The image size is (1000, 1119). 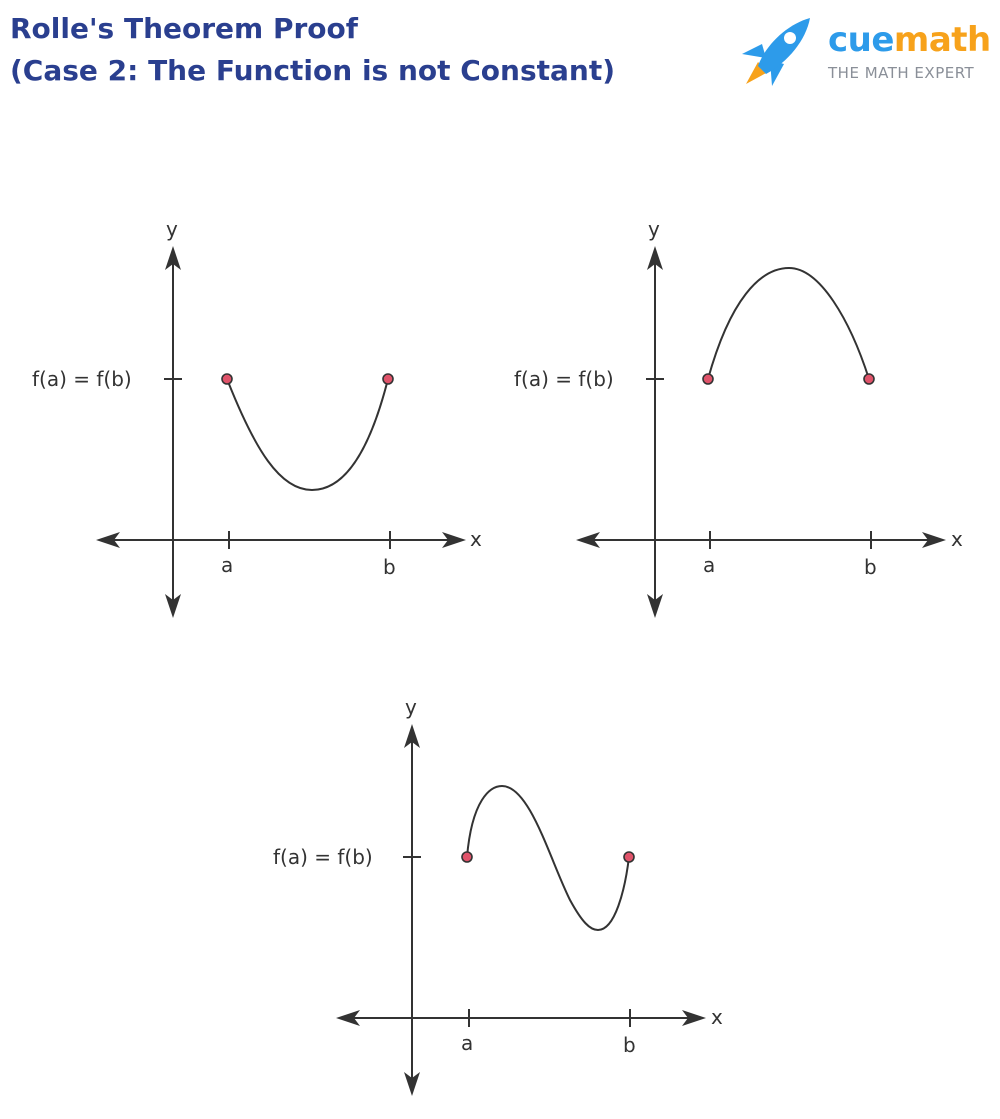 What do you see at coordinates (388, 379) in the screenshot?
I see `endpoint-b` at bounding box center [388, 379].